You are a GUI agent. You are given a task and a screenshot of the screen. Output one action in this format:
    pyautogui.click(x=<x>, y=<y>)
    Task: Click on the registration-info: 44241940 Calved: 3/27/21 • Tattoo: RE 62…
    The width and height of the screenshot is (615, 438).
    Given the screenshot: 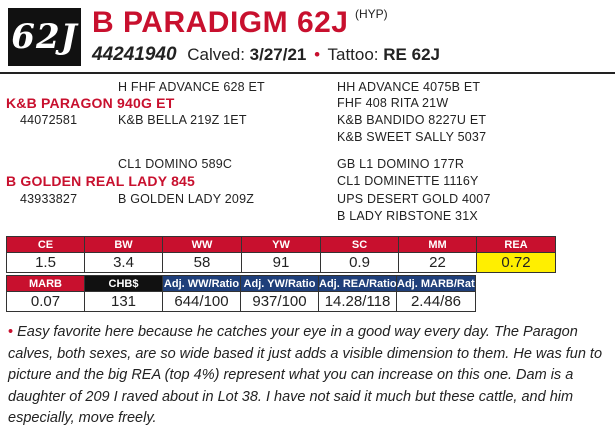 What is the action you would take?
    pyautogui.click(x=266, y=55)
    